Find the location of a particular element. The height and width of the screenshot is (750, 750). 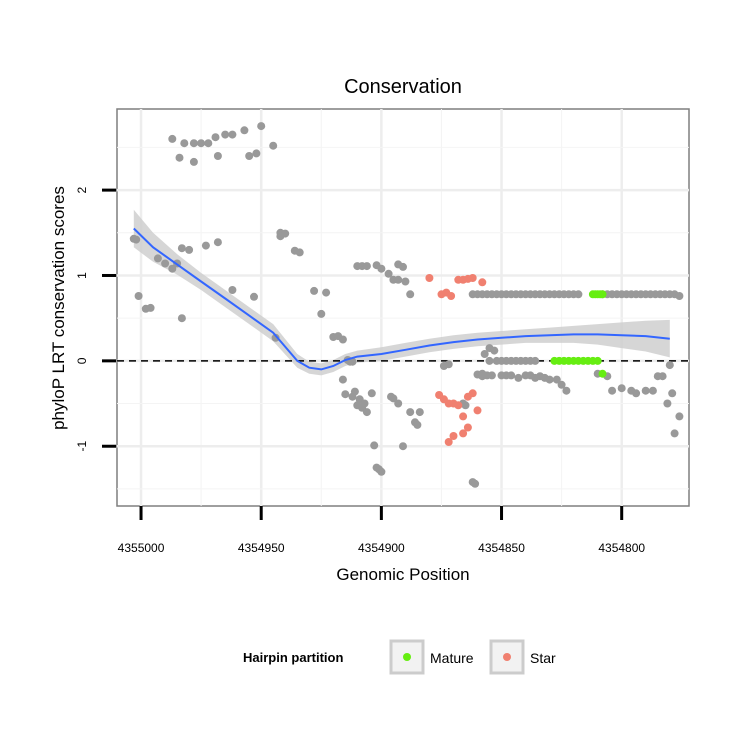

legend-title: Hairpin partition is located at coordinates (293, 657).